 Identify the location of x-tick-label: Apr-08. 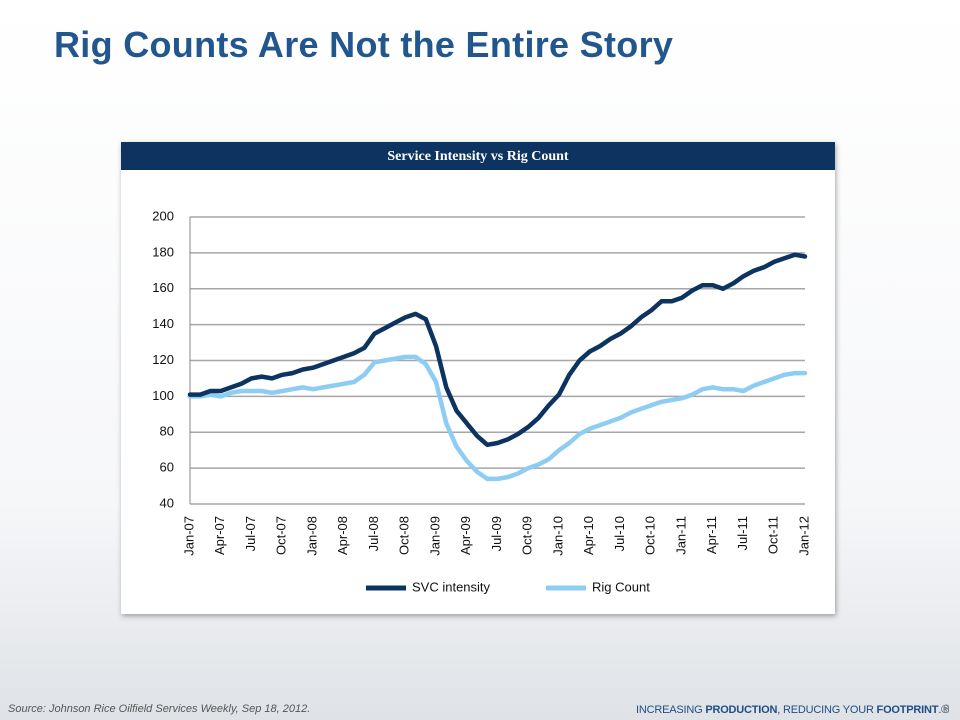
(342, 535).